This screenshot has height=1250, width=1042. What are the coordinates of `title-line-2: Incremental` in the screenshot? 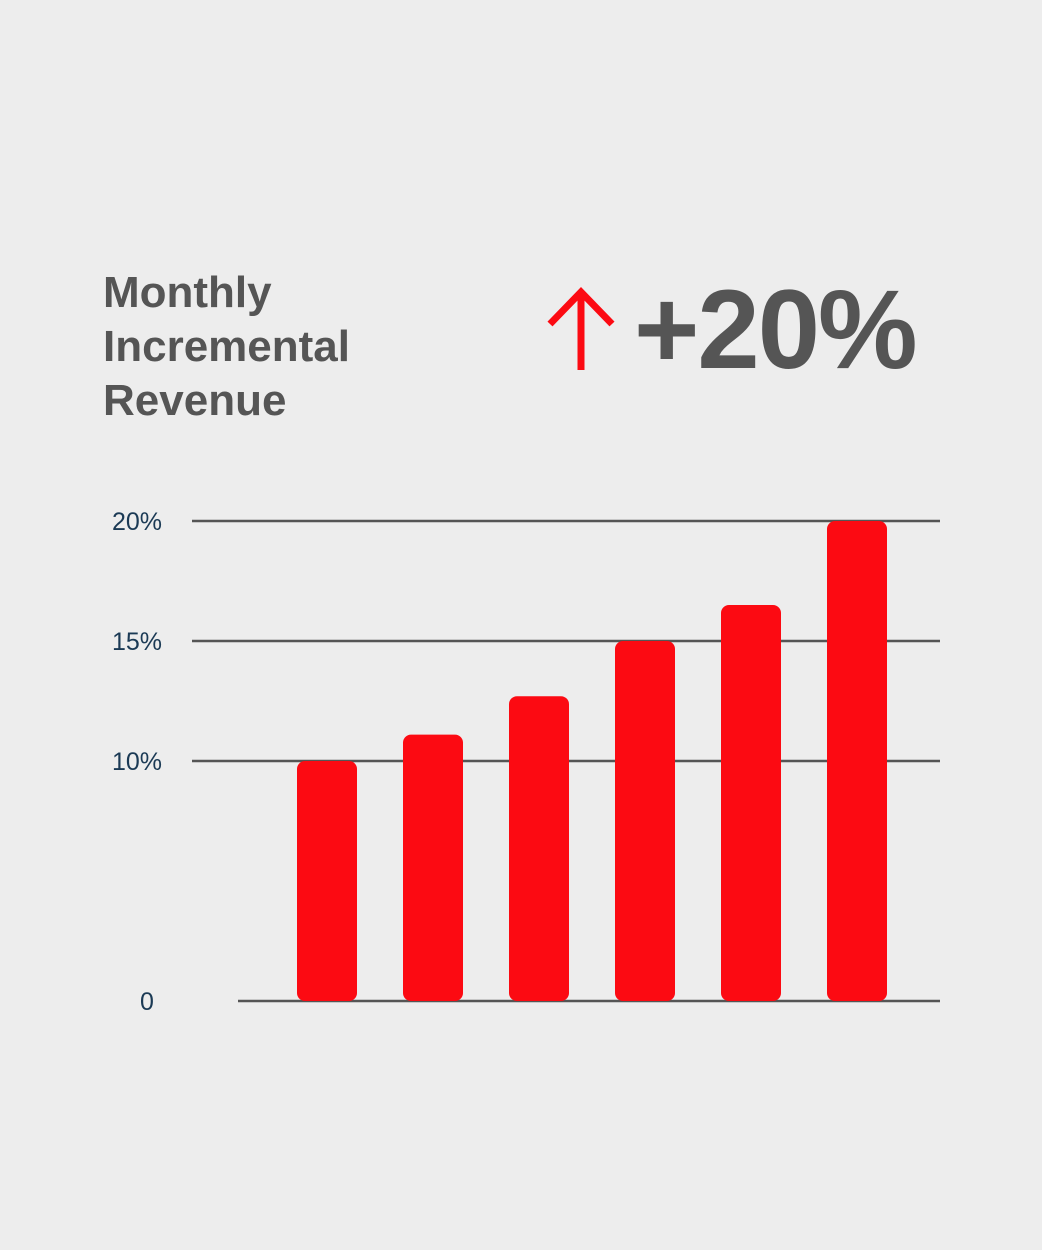 It's located at (226, 346).